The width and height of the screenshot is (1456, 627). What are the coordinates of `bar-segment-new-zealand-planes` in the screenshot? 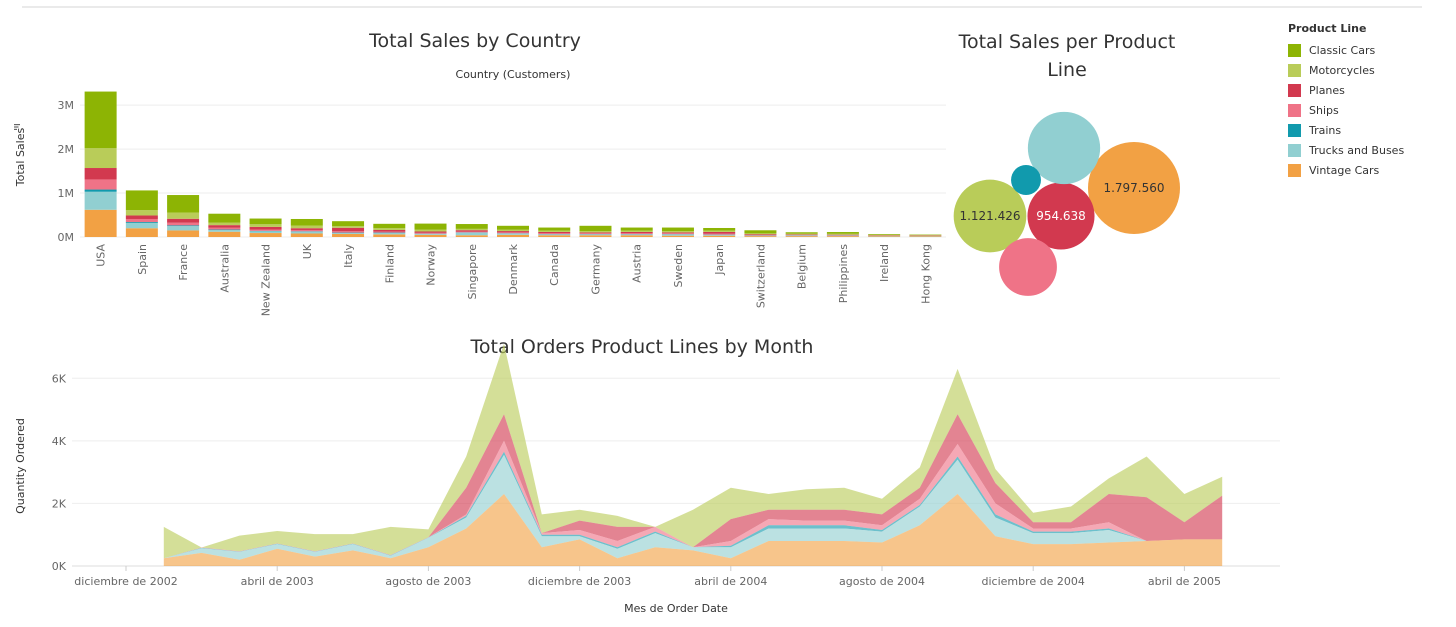 It's located at (265, 228).